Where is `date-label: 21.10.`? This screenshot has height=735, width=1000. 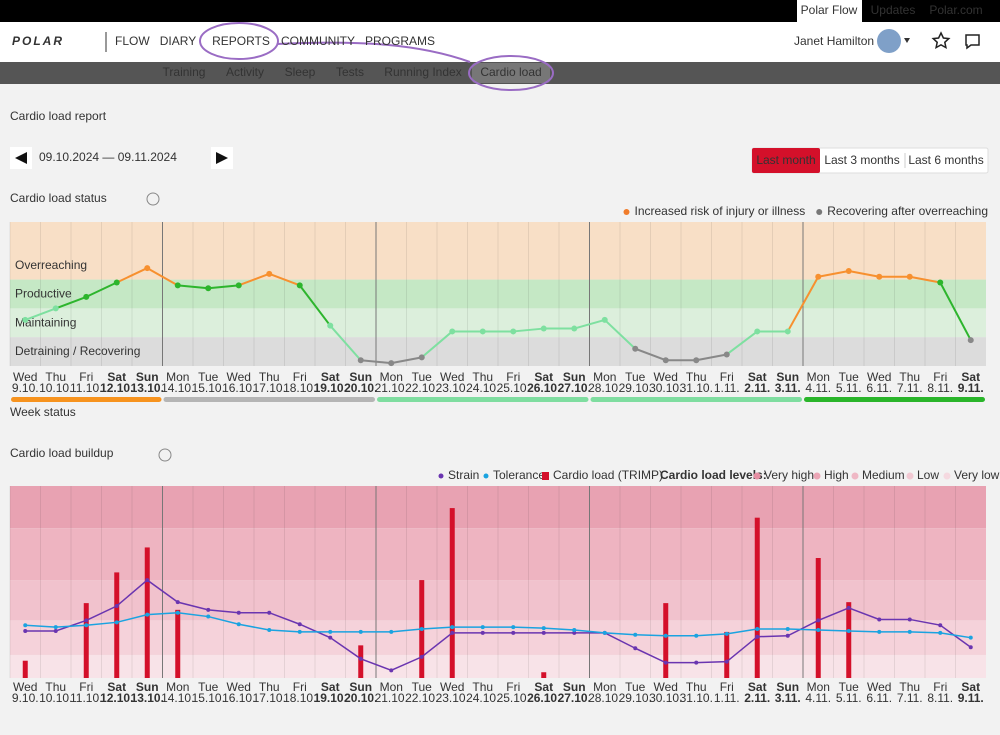 date-label: 21.10. is located at coordinates (391, 388).